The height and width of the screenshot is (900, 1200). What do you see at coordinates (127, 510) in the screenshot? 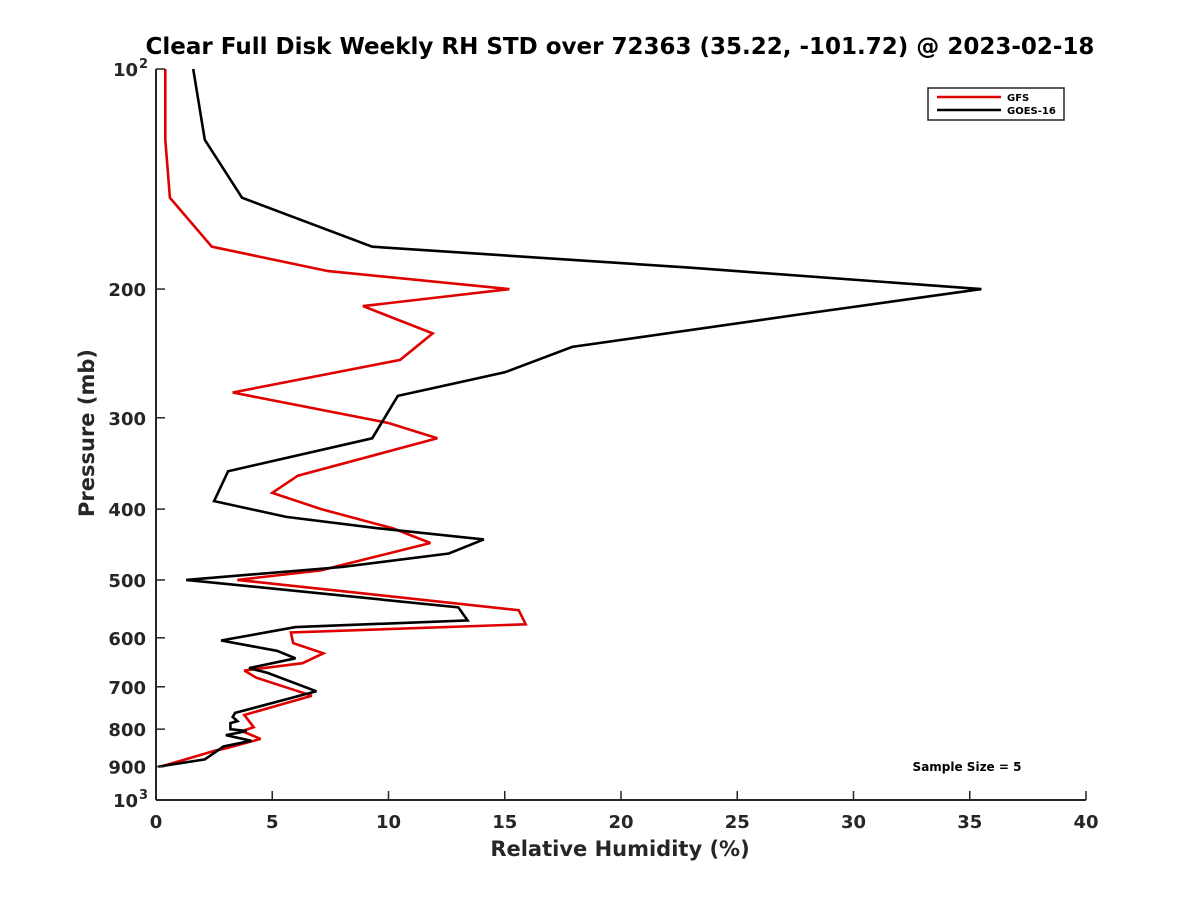
I see `y-tick-label: 400` at bounding box center [127, 510].